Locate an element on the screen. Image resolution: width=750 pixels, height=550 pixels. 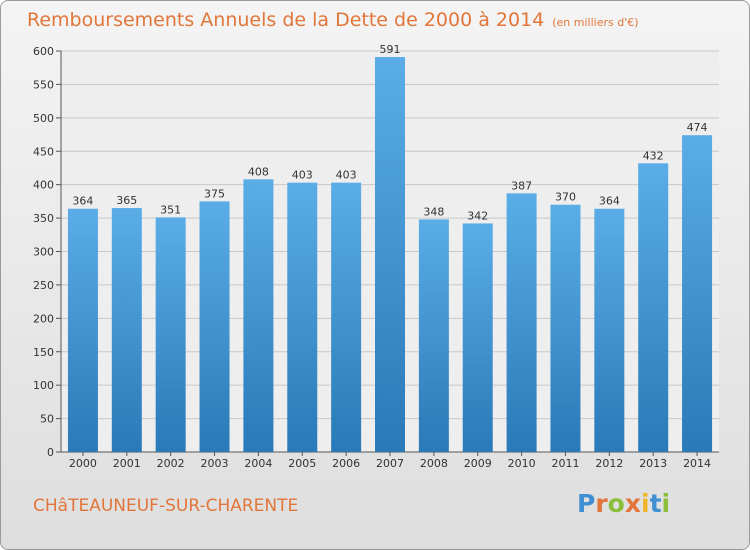
y-tick-label: 450 is located at coordinates (43, 151).